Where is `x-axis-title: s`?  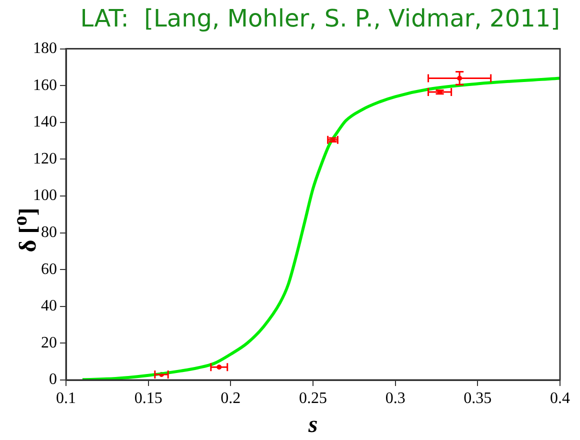 x-axis-title: s is located at coordinates (312, 425).